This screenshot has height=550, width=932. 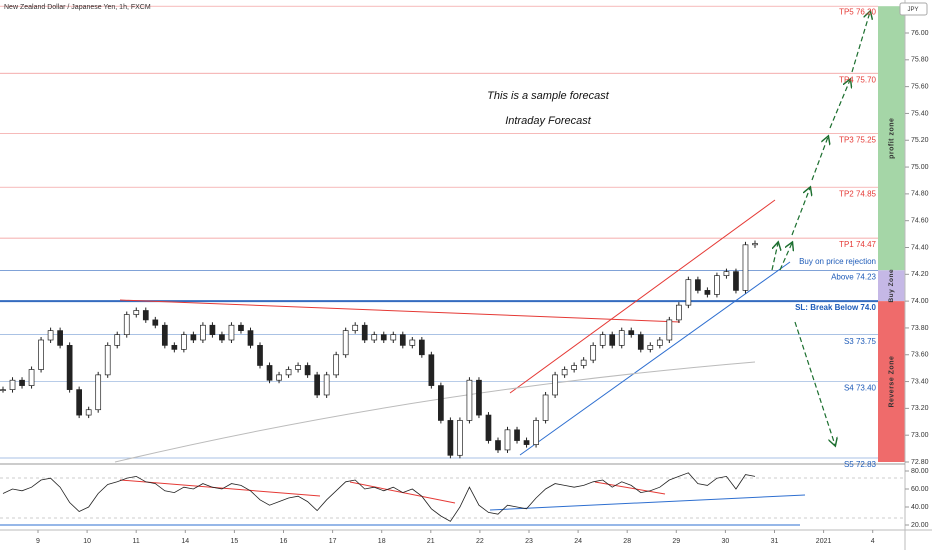 I want to click on channel-top, so click(x=642, y=296).